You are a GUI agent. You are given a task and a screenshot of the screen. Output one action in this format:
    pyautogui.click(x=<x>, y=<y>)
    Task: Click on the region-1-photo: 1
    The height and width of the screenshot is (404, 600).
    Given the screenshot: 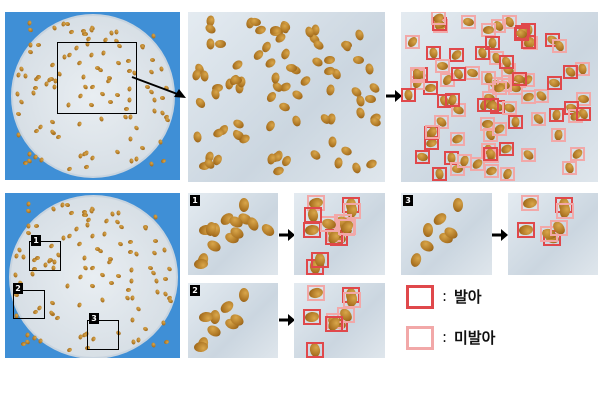 What is the action you would take?
    pyautogui.click(x=233, y=234)
    